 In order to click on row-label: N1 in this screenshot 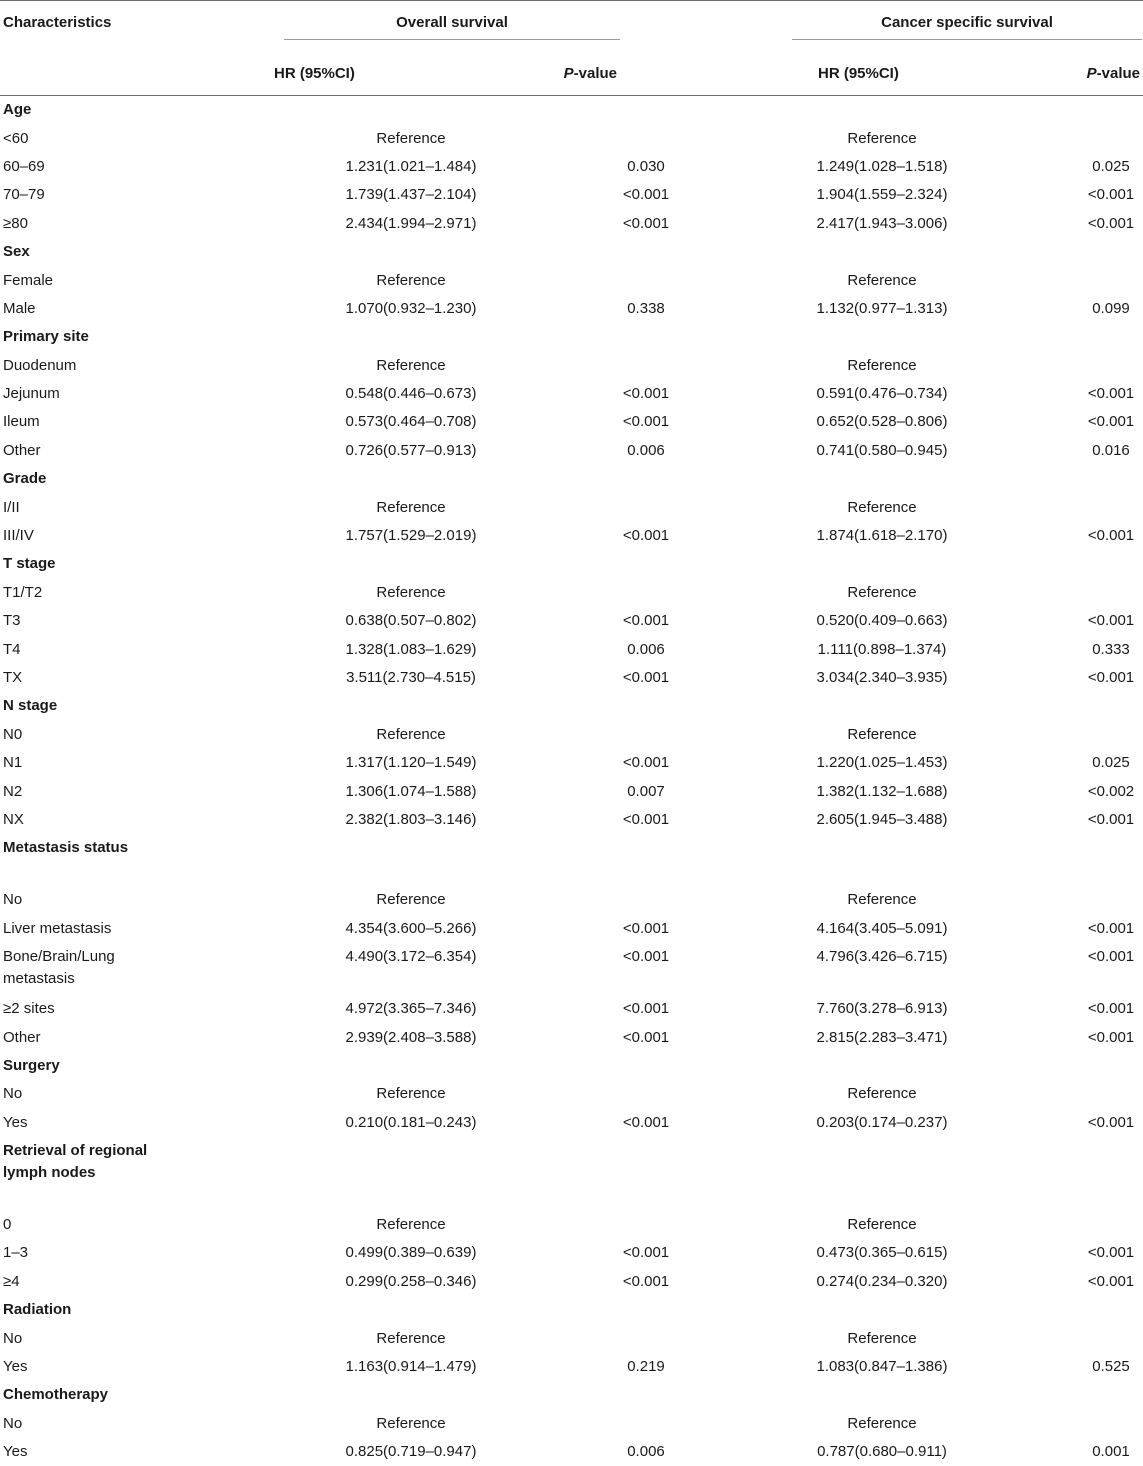, I will do `click(92, 763)`.